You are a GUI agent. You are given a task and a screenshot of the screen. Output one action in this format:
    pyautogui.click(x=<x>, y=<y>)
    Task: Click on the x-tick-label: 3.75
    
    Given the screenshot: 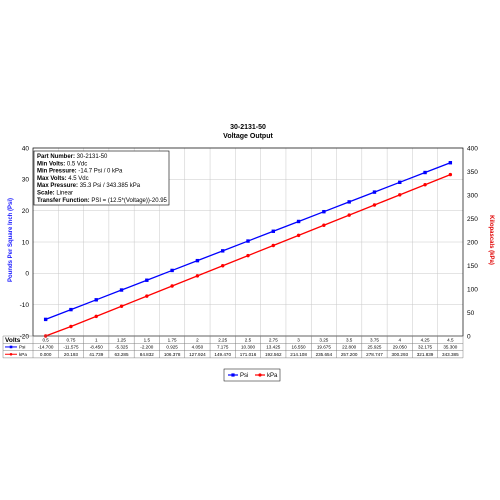 What is the action you would take?
    pyautogui.click(x=374, y=339)
    